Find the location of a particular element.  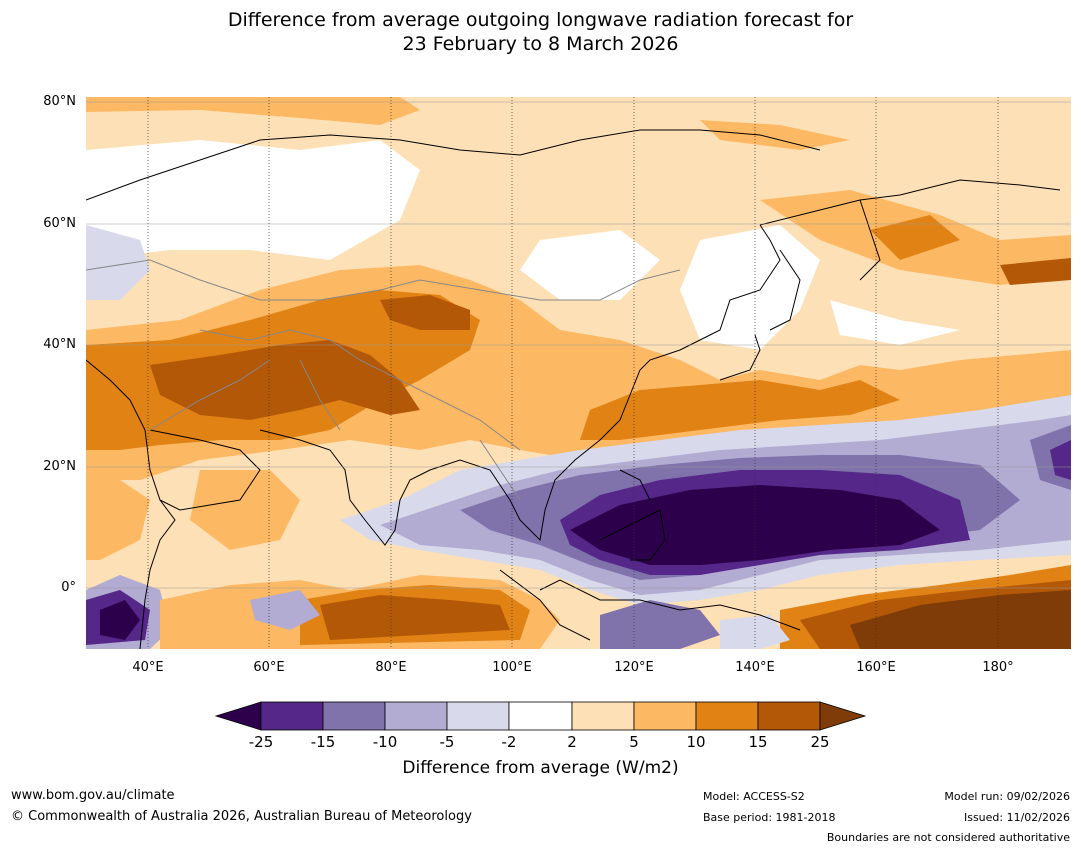

field-15-25-iran is located at coordinates (285, 380).